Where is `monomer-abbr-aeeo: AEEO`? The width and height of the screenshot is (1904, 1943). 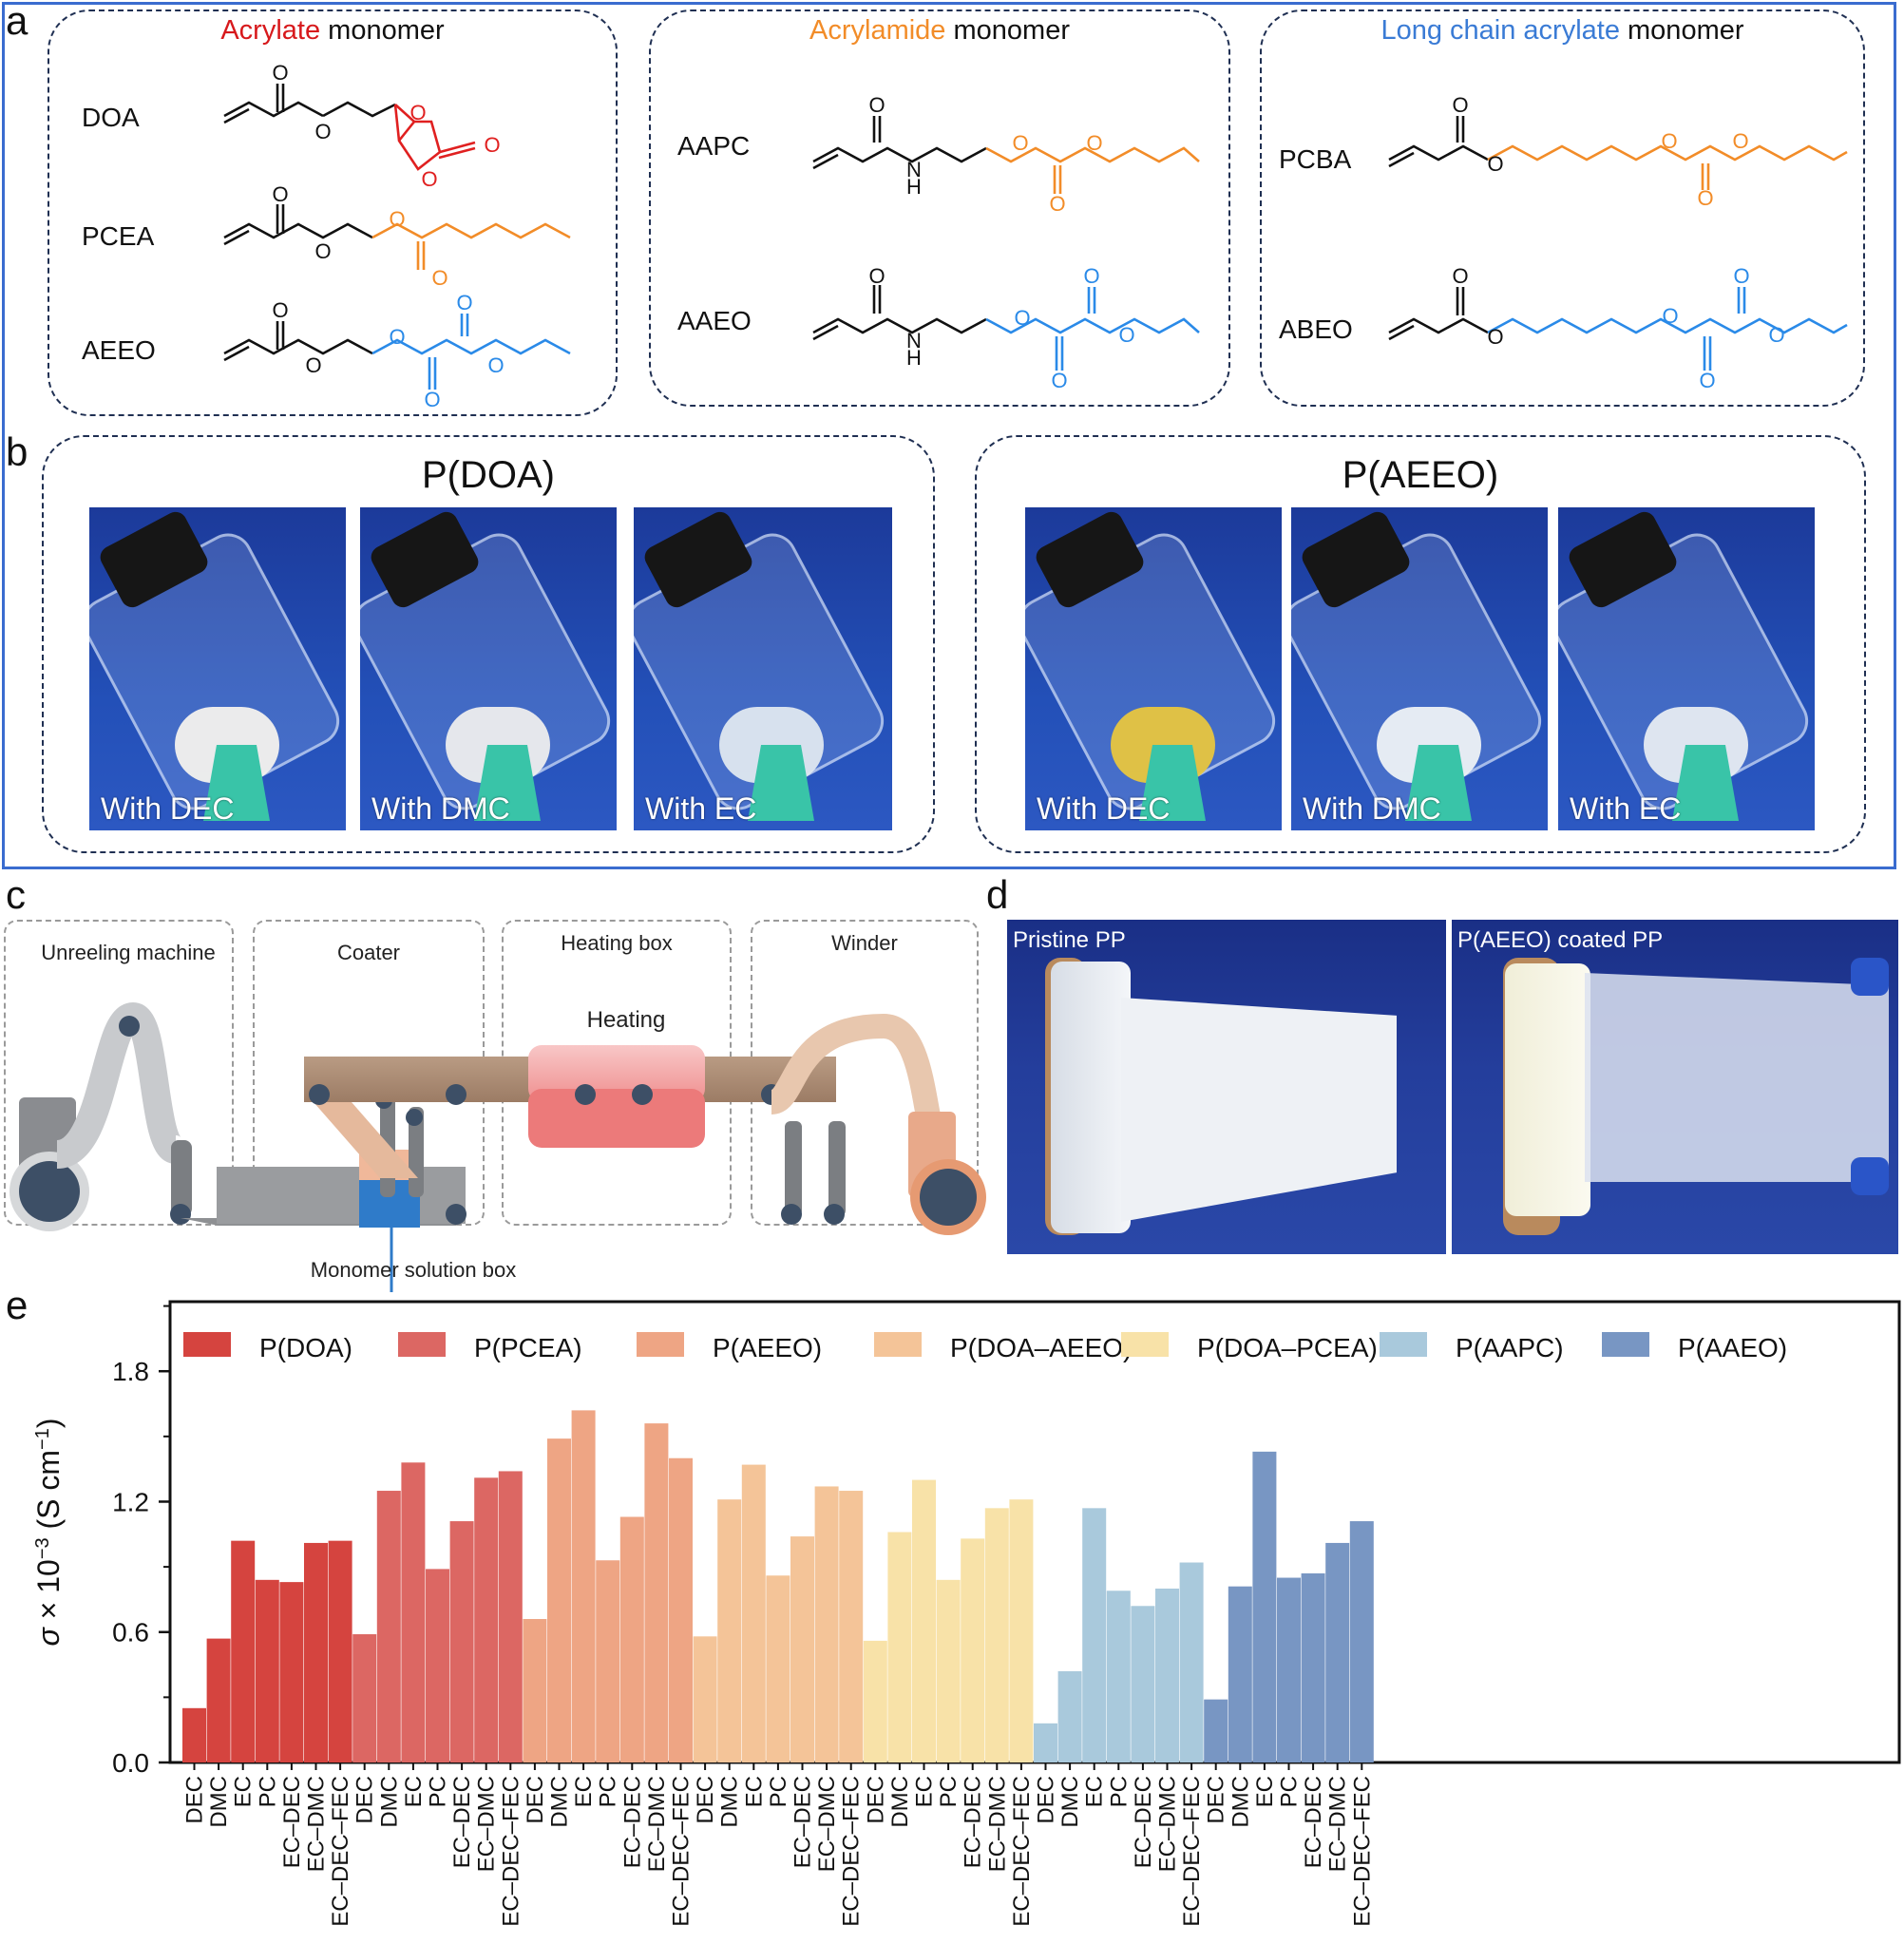
monomer-abbr-aeeo: AEEO is located at coordinates (119, 350).